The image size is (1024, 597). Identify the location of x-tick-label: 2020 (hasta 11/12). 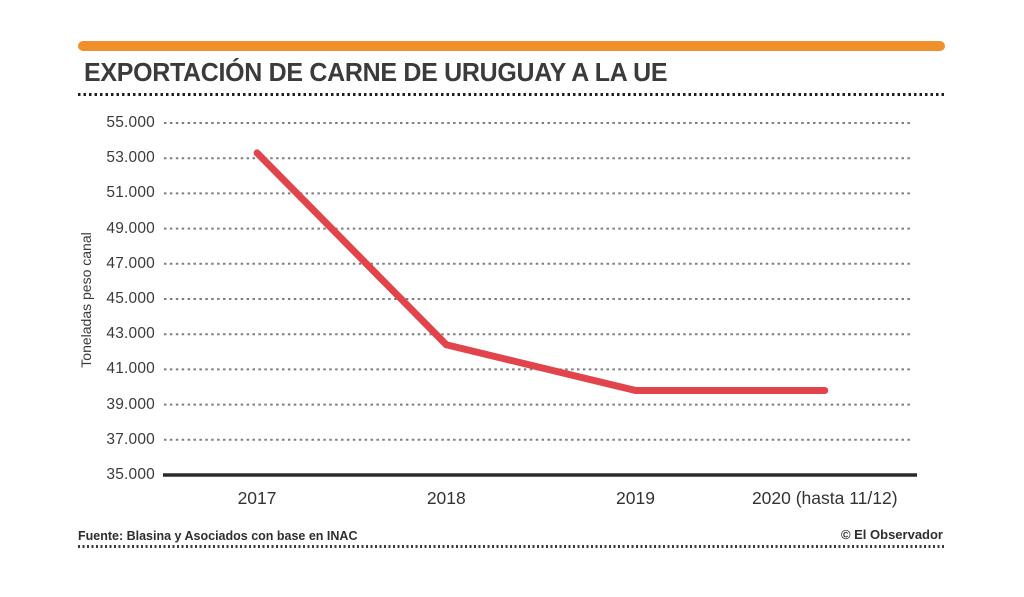
(824, 498).